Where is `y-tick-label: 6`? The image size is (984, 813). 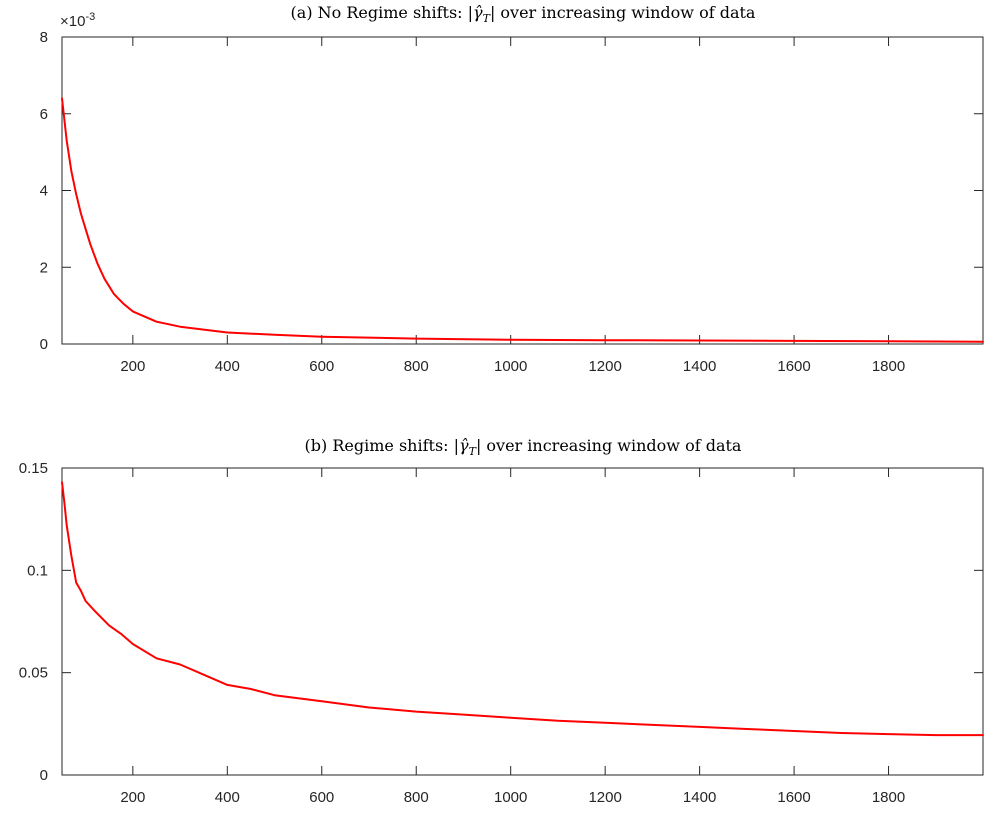
y-tick-label: 6 is located at coordinates (44, 114).